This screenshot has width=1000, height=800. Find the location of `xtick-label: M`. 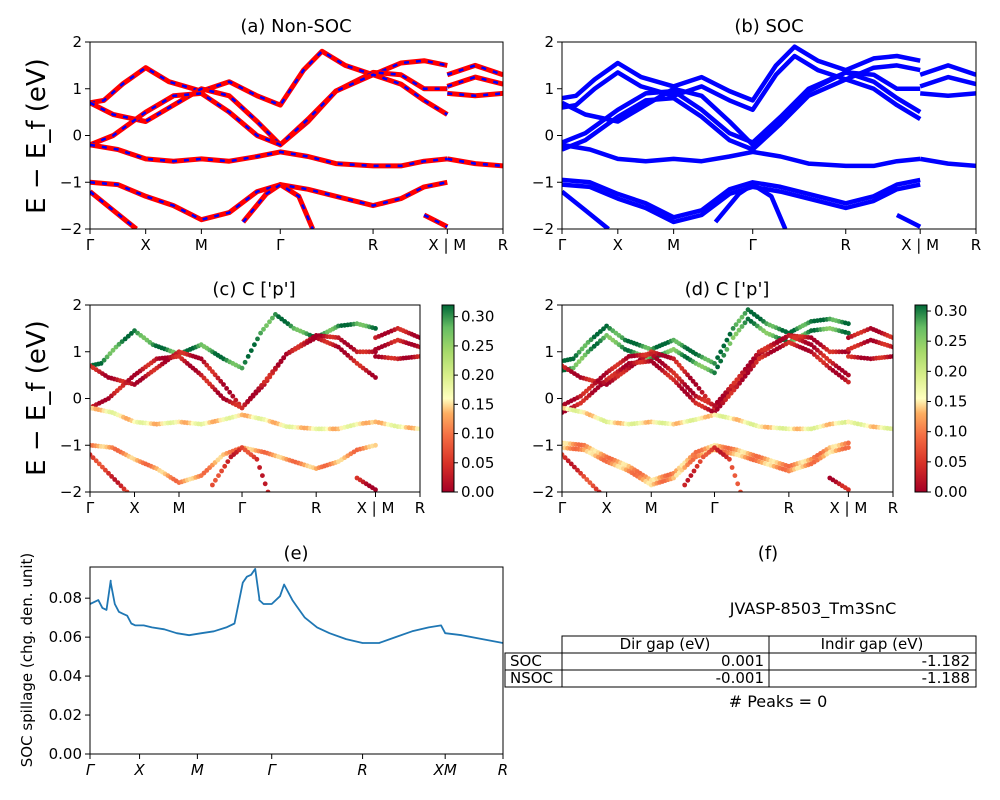

xtick-label: M is located at coordinates (673, 245).